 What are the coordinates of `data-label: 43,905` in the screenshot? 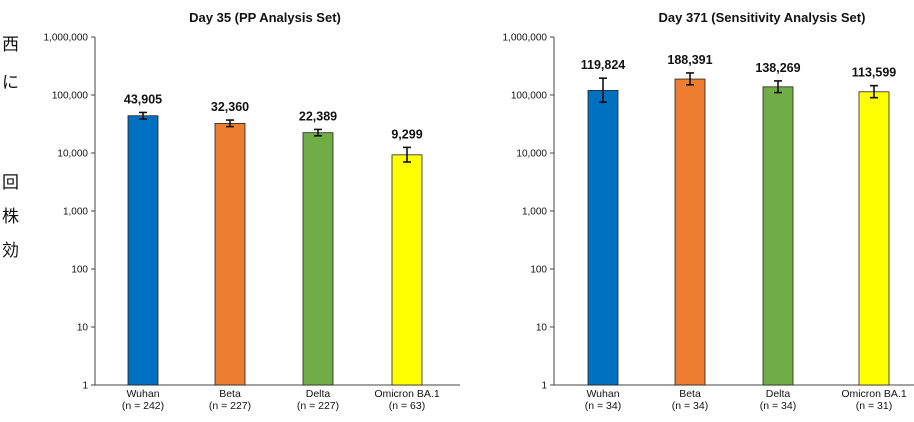 It's located at (143, 99).